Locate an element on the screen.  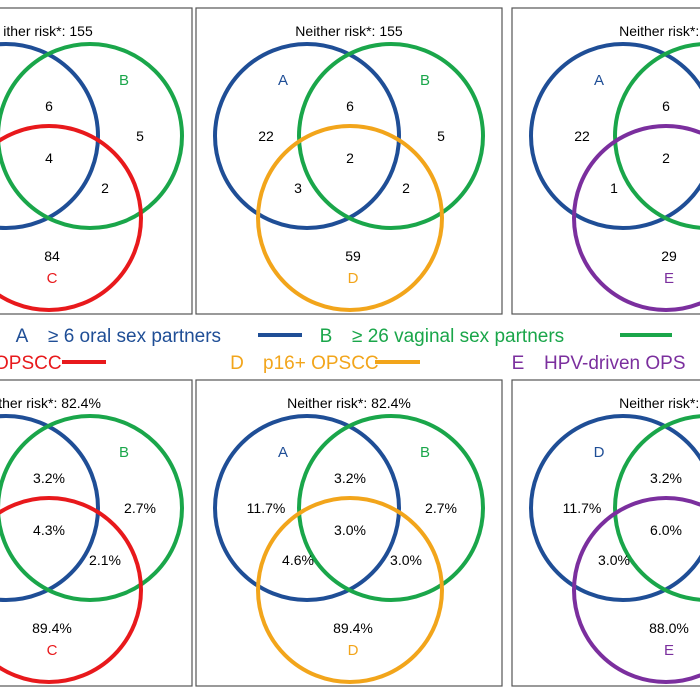
region-value-ac: 3.0% is located at coordinates (614, 560).